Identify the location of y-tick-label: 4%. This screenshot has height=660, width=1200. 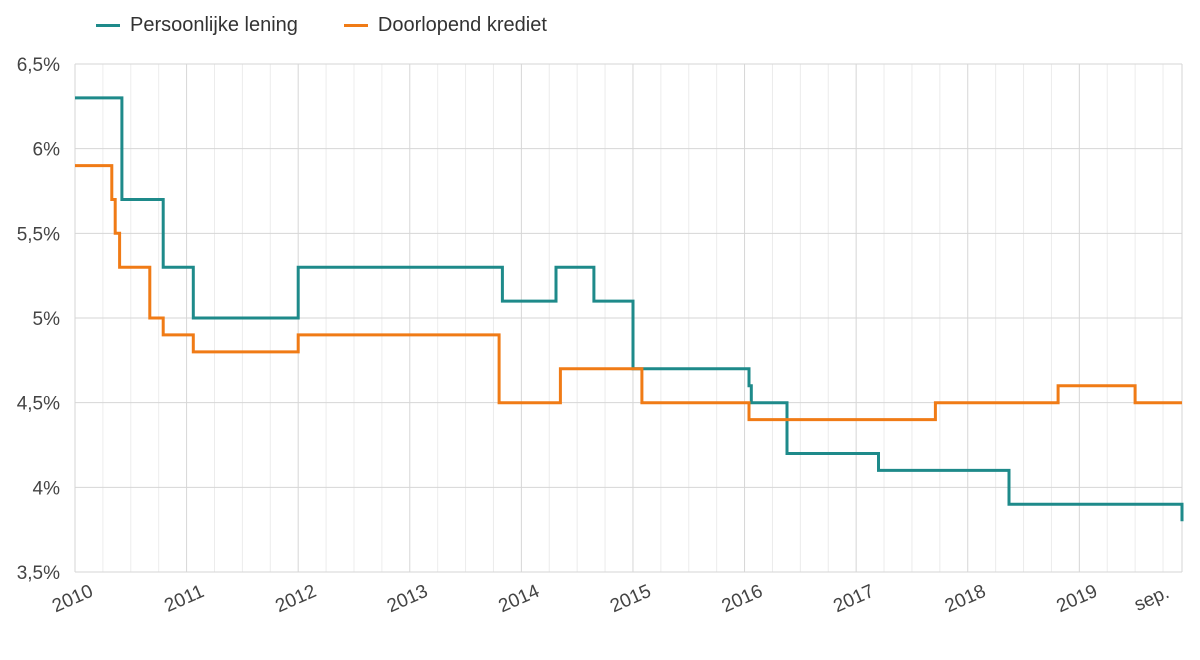
(47, 488).